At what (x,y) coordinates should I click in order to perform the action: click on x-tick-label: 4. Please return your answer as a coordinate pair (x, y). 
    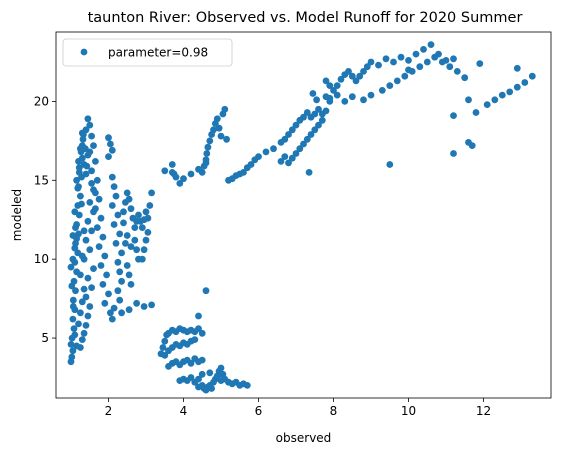
    Looking at the image, I should click on (184, 411).